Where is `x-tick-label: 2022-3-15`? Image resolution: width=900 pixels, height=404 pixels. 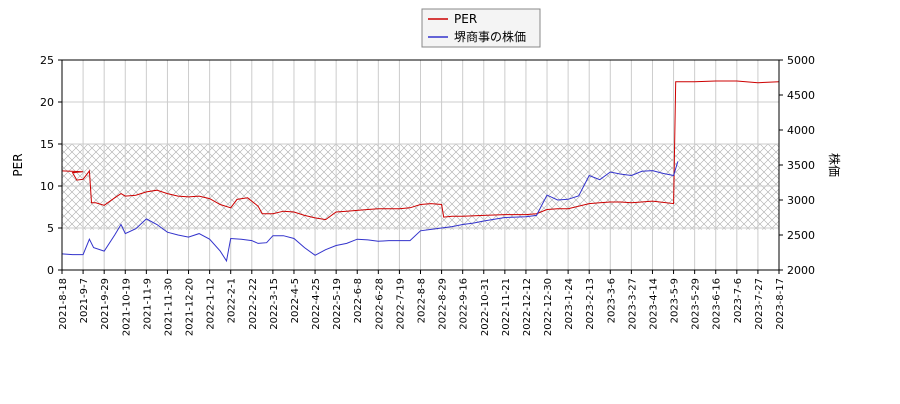
x-tick-label: 2022-3-15 is located at coordinates (274, 304).